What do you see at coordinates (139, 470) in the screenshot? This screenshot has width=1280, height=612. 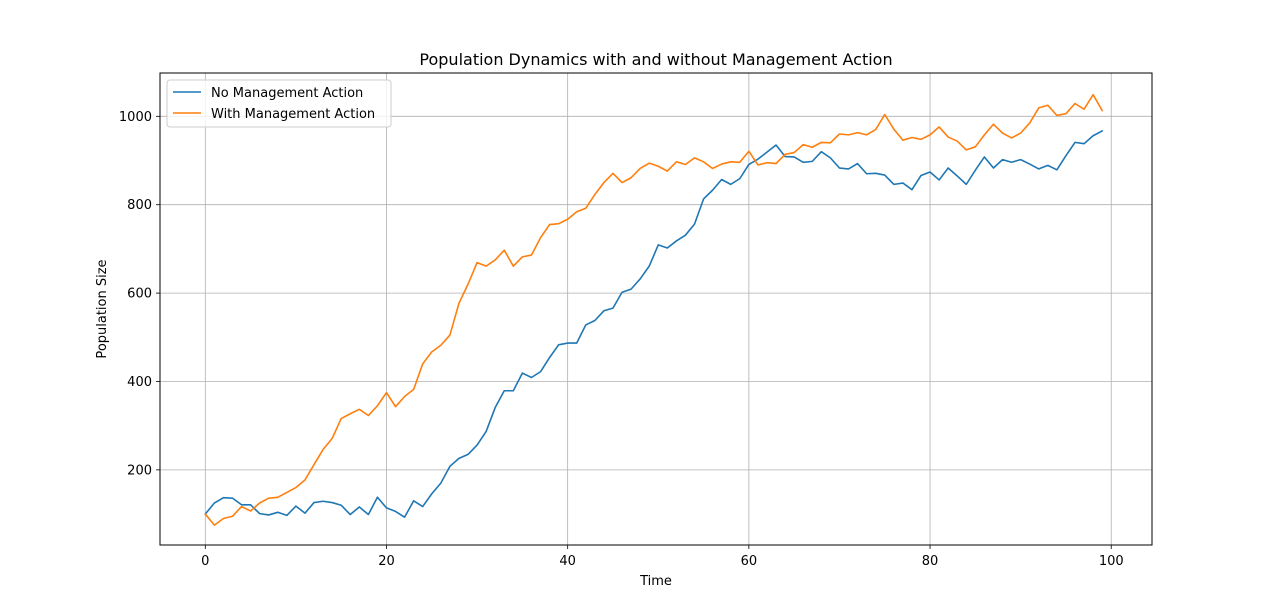 I see `y-tick-label: 200` at bounding box center [139, 470].